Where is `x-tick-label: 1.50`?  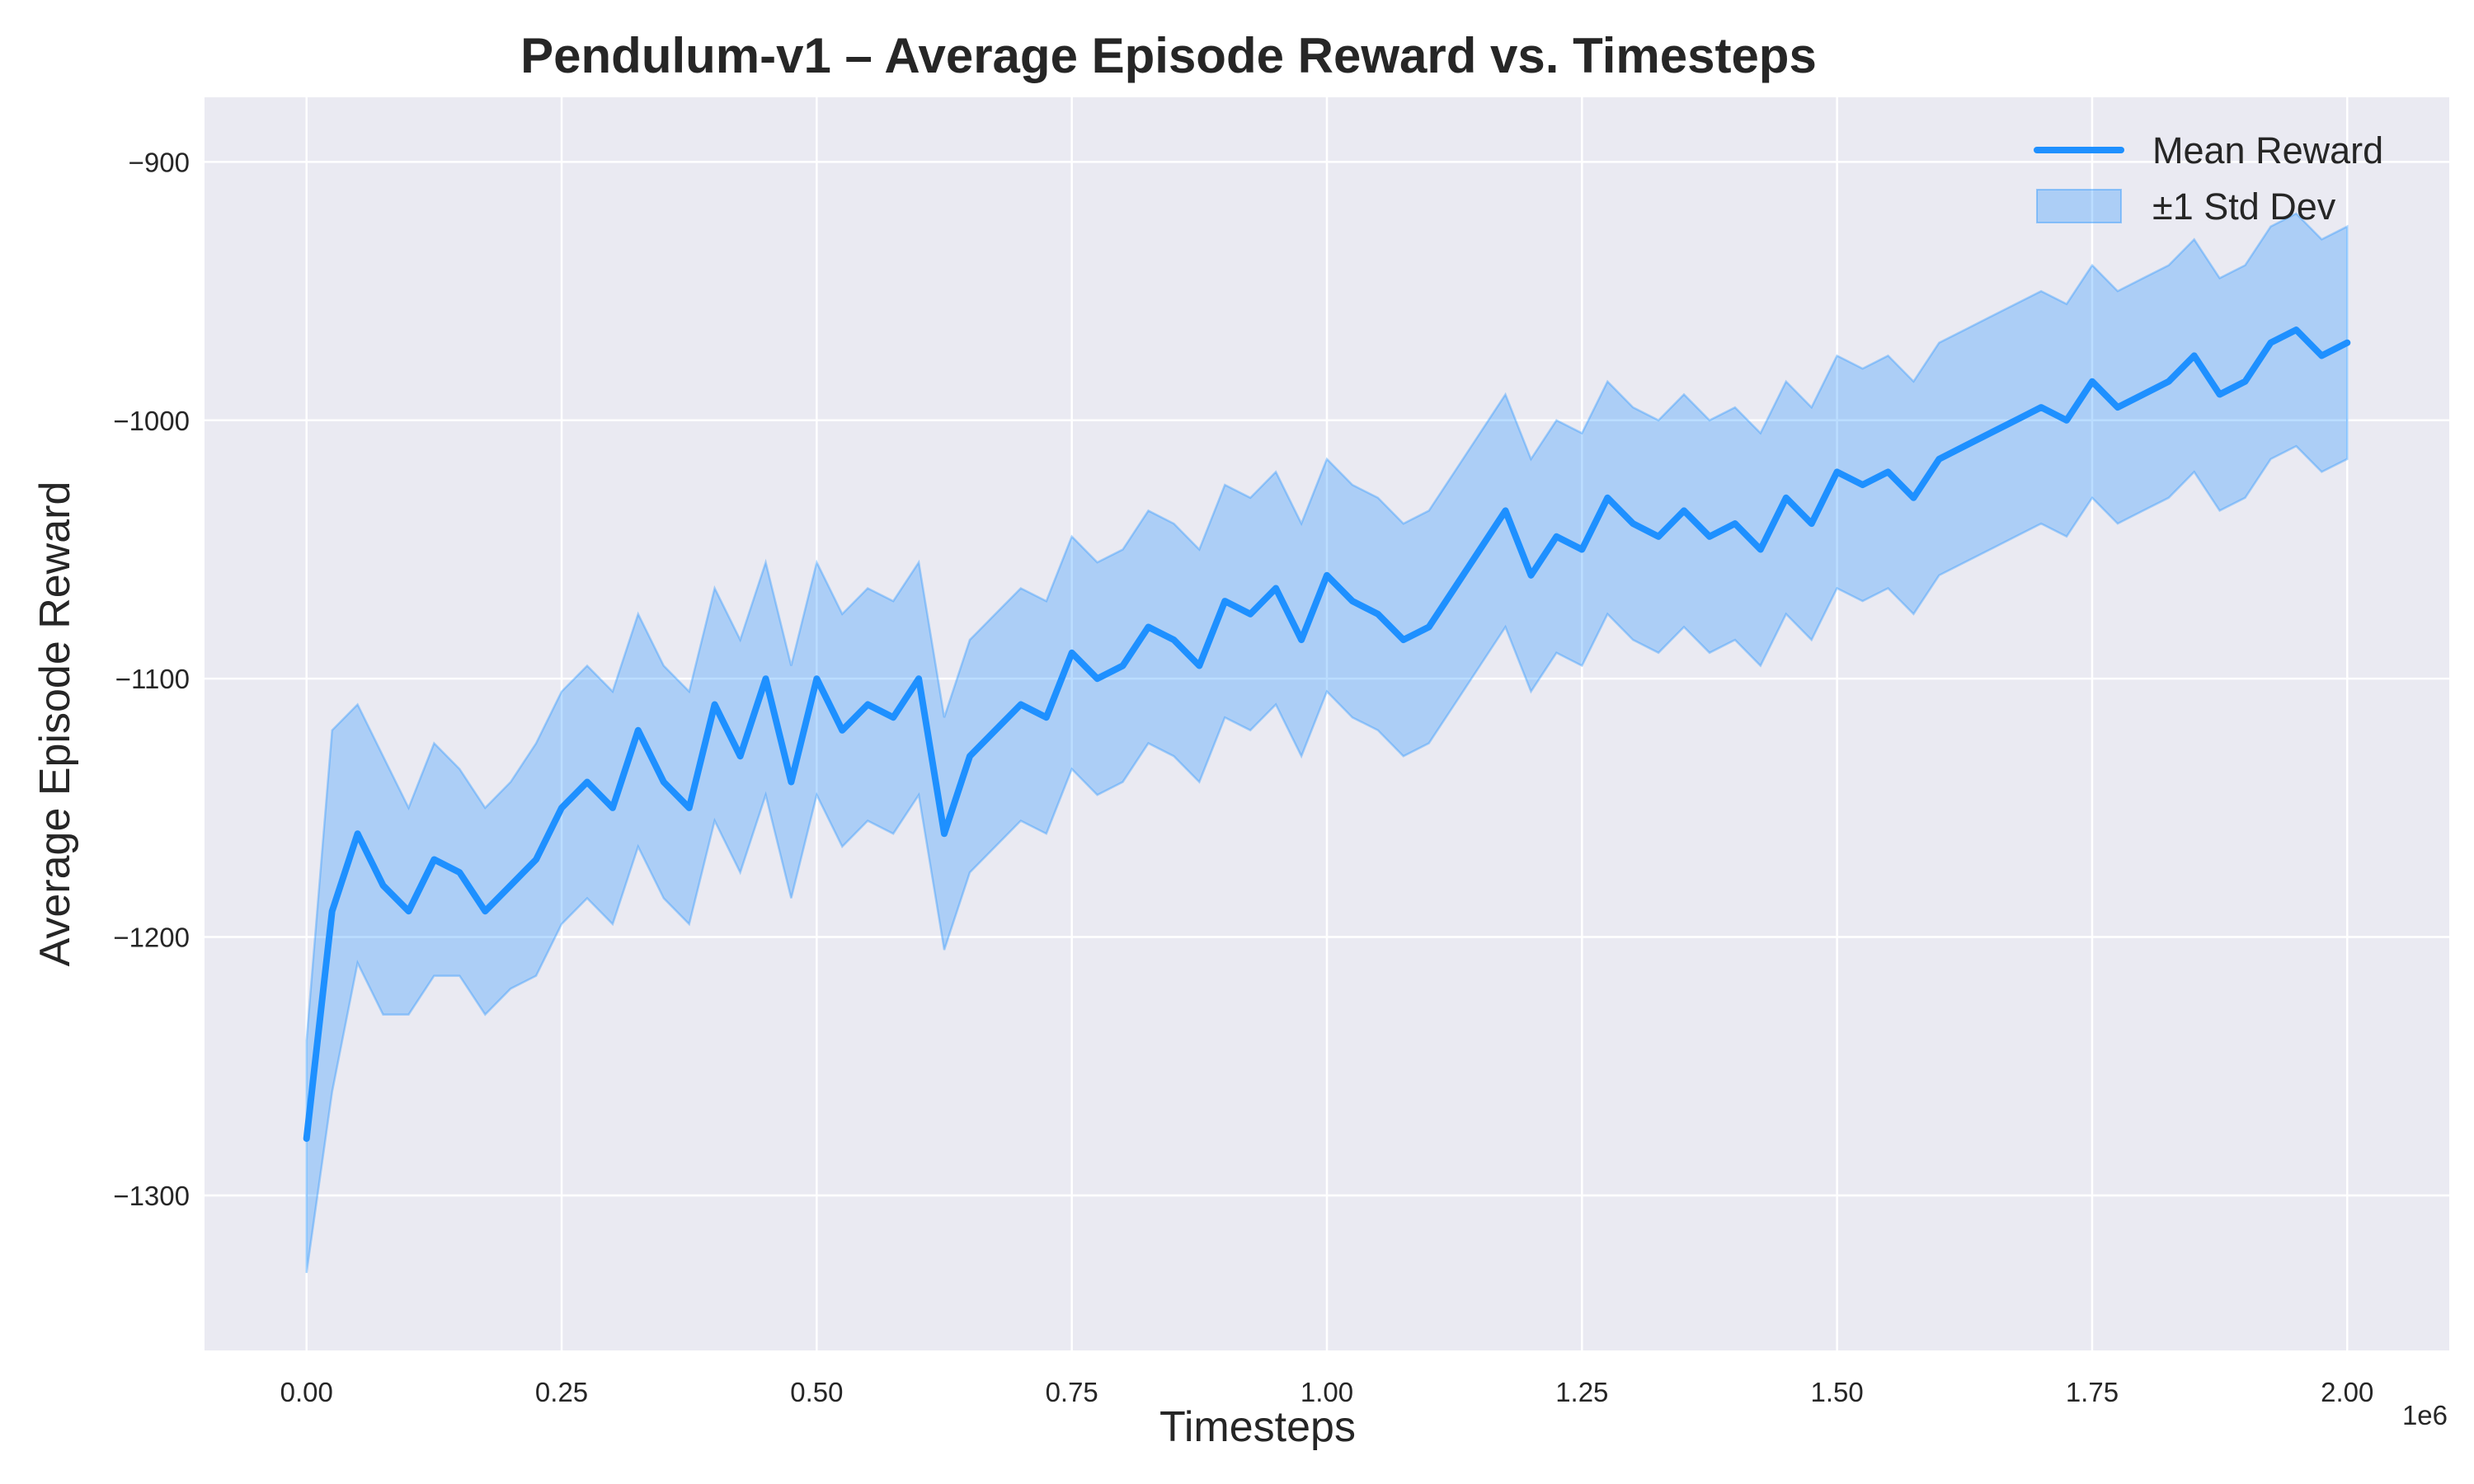
x-tick-label: 1.50 is located at coordinates (1837, 1392).